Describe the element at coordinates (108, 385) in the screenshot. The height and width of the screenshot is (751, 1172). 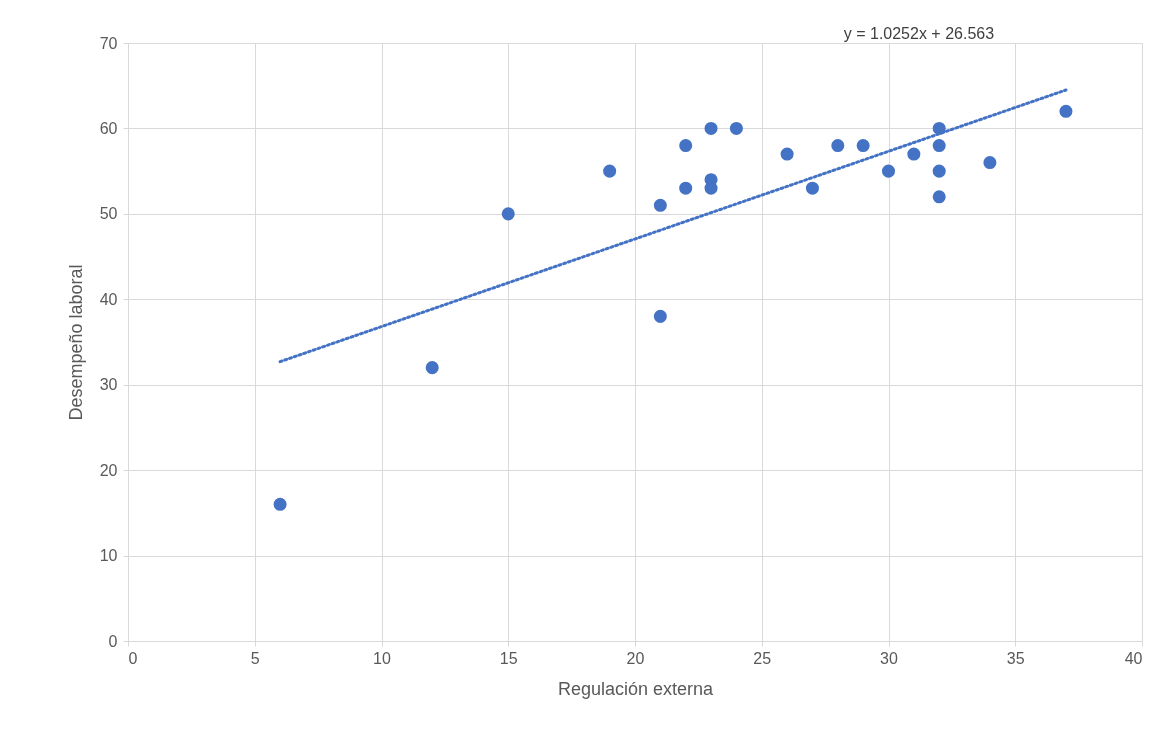
I see `y-tick-label: 30` at that location.